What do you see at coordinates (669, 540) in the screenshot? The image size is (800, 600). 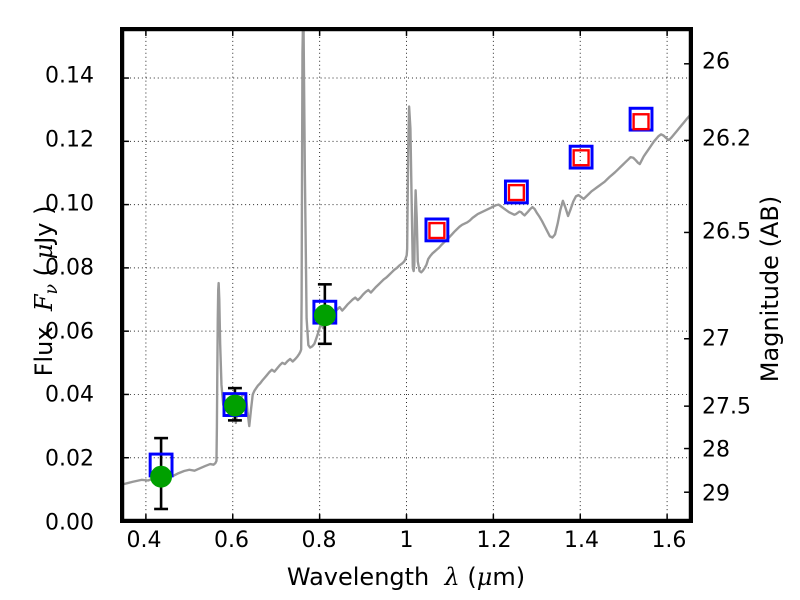 I see `x-axis-tick-label: 1.6` at bounding box center [669, 540].